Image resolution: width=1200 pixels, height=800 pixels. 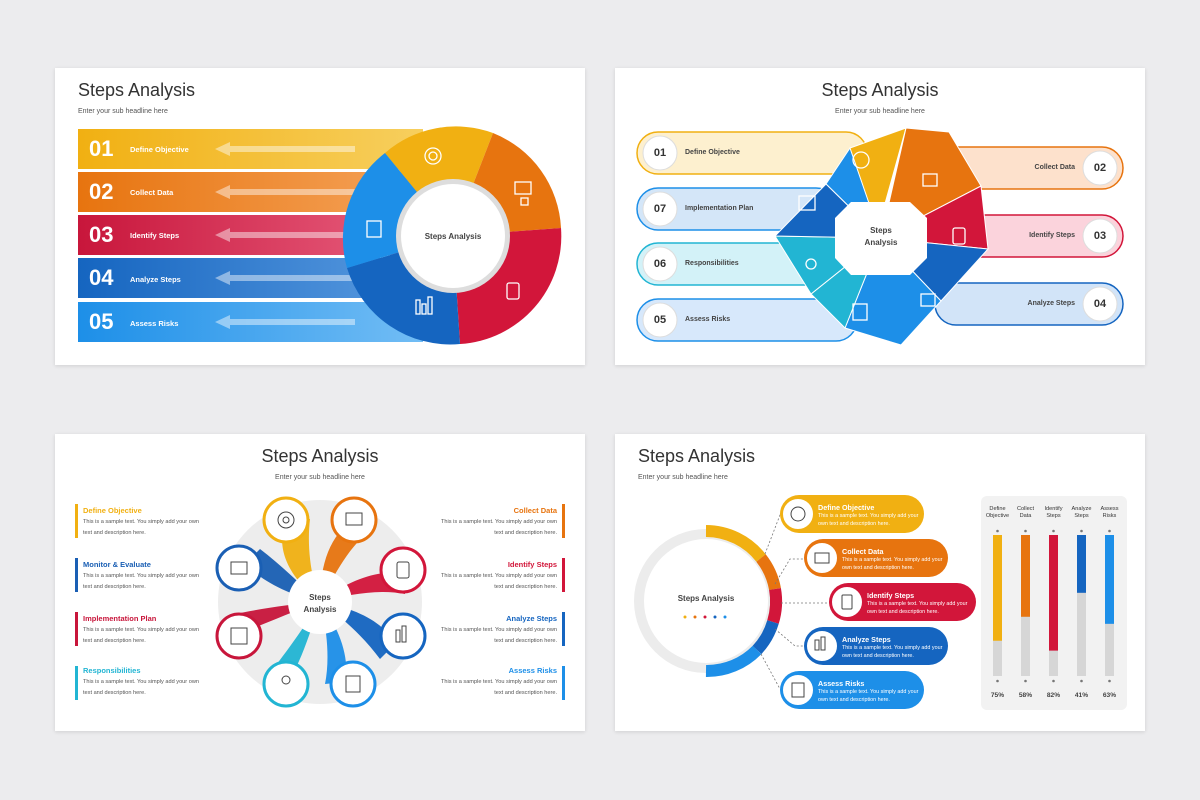 What do you see at coordinates (532, 564) in the screenshot?
I see `side-item-title: Identify Steps` at bounding box center [532, 564].